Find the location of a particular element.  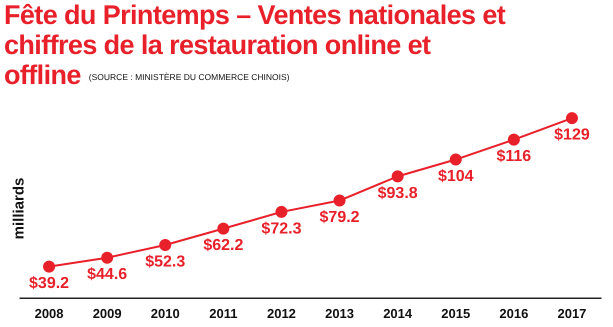

data-label: $79.2 is located at coordinates (340, 217).